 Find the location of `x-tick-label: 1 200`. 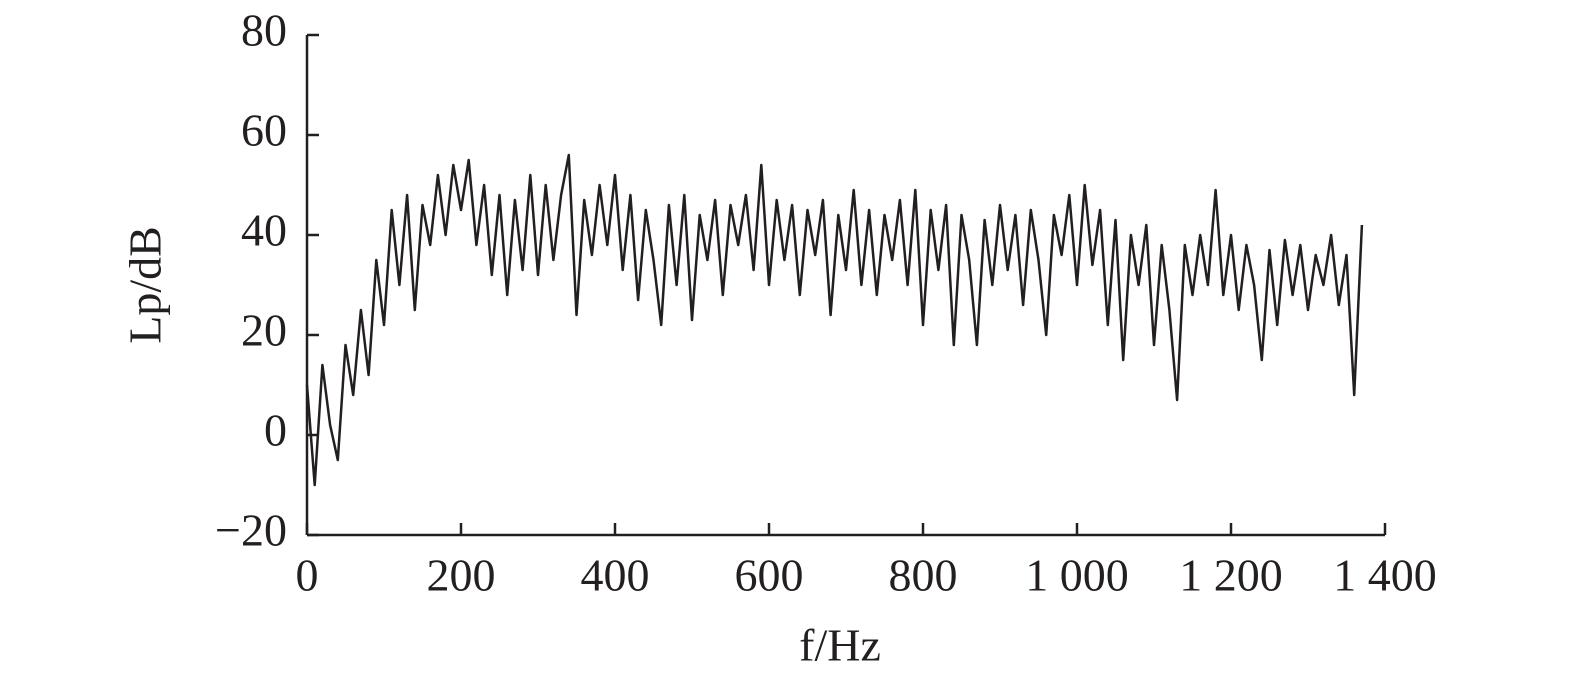

x-tick-label: 1 200 is located at coordinates (1231, 575).